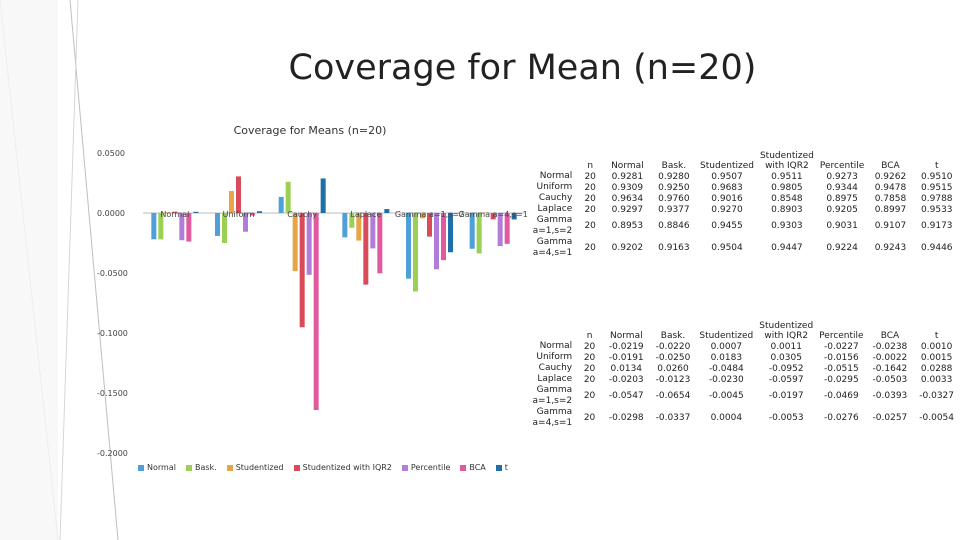  Describe the element at coordinates (841, 368) in the screenshot. I see `table-cell: -0.0515` at that location.